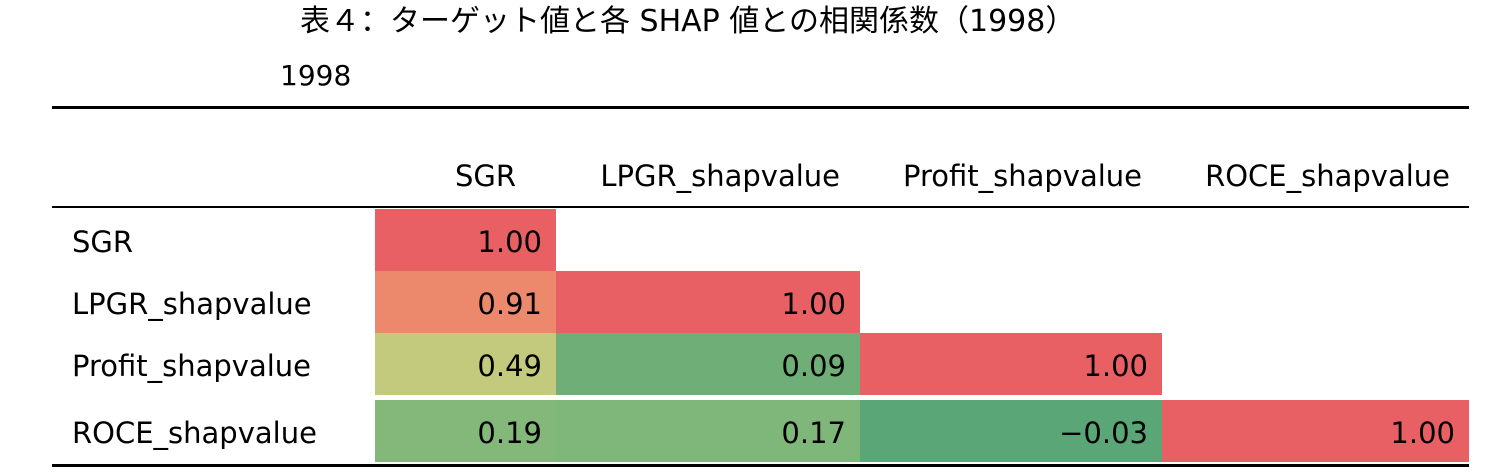 Image resolution: width=1500 pixels, height=475 pixels. What do you see at coordinates (760, 465) in the screenshot?
I see `bottom-rule` at bounding box center [760, 465].